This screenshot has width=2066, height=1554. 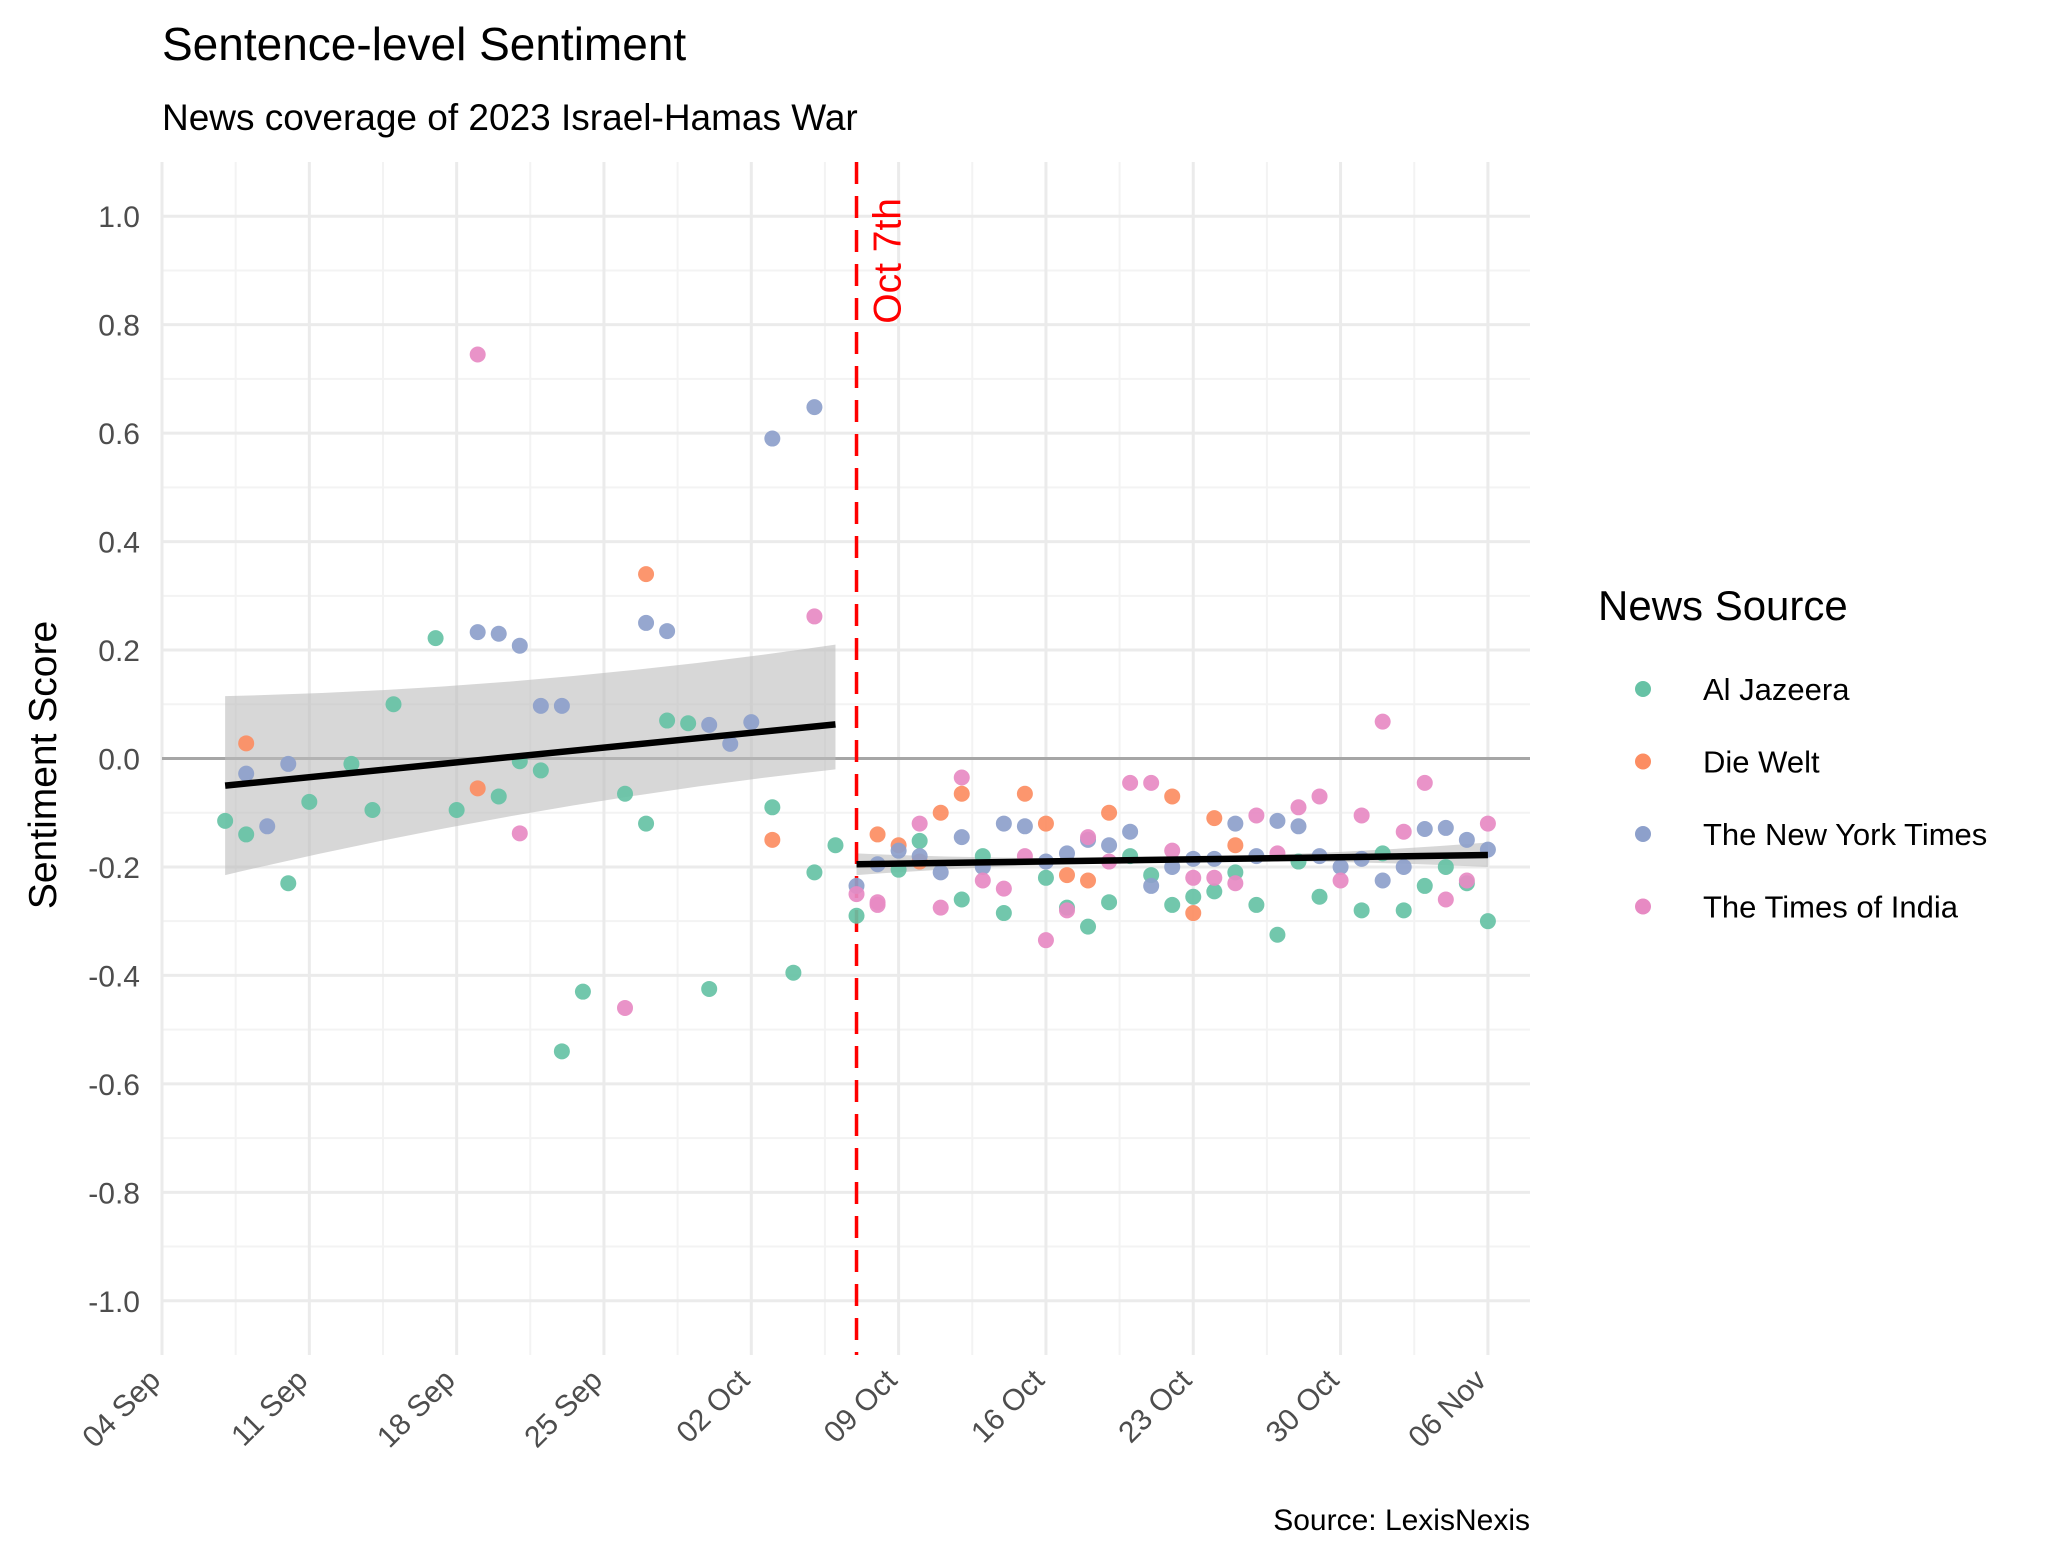 What do you see at coordinates (269, 1408) in the screenshot?
I see `x-tick-label: 11 Sep` at bounding box center [269, 1408].